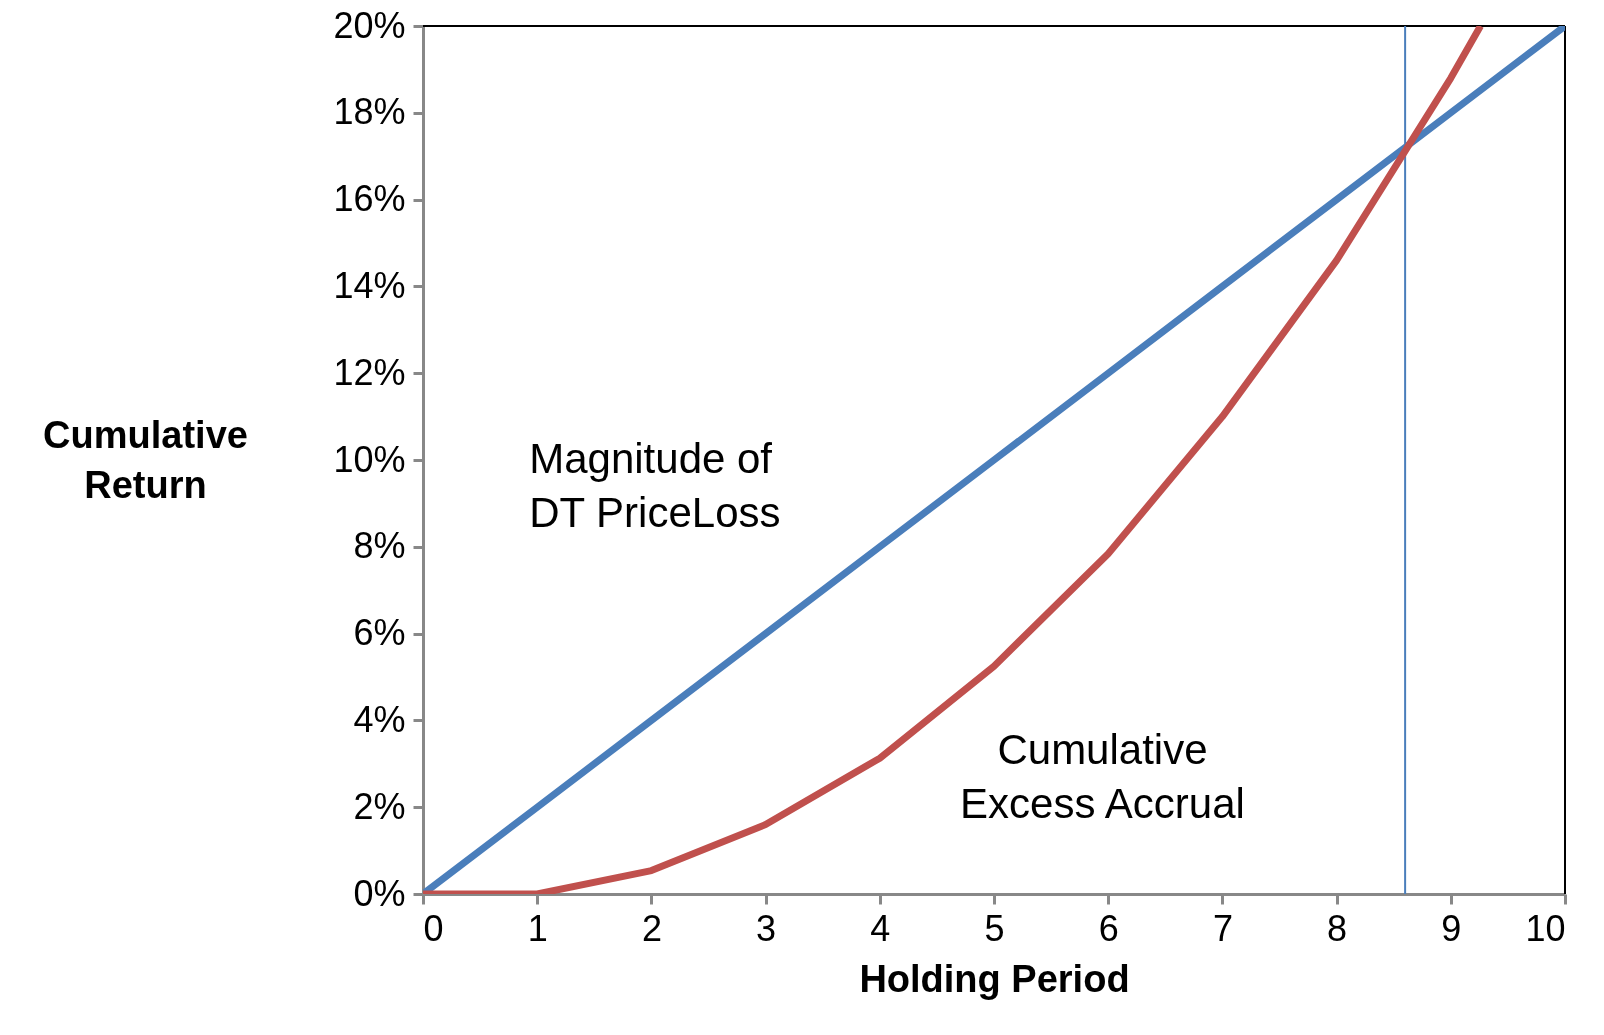 The image size is (1604, 1035). I want to click on x-tick-label: 7, so click(1222, 928).